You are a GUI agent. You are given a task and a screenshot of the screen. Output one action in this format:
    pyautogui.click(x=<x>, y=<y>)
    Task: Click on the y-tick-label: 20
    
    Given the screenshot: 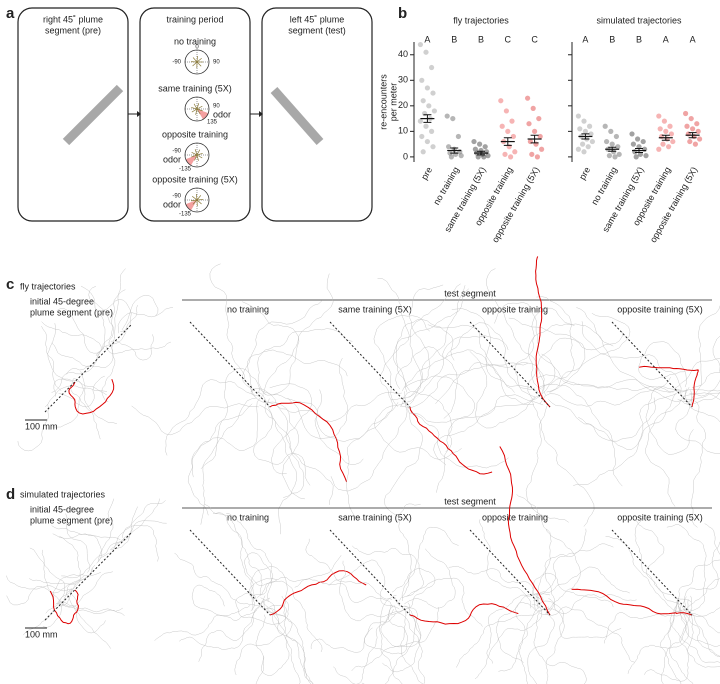 What is the action you would take?
    pyautogui.click(x=403, y=105)
    